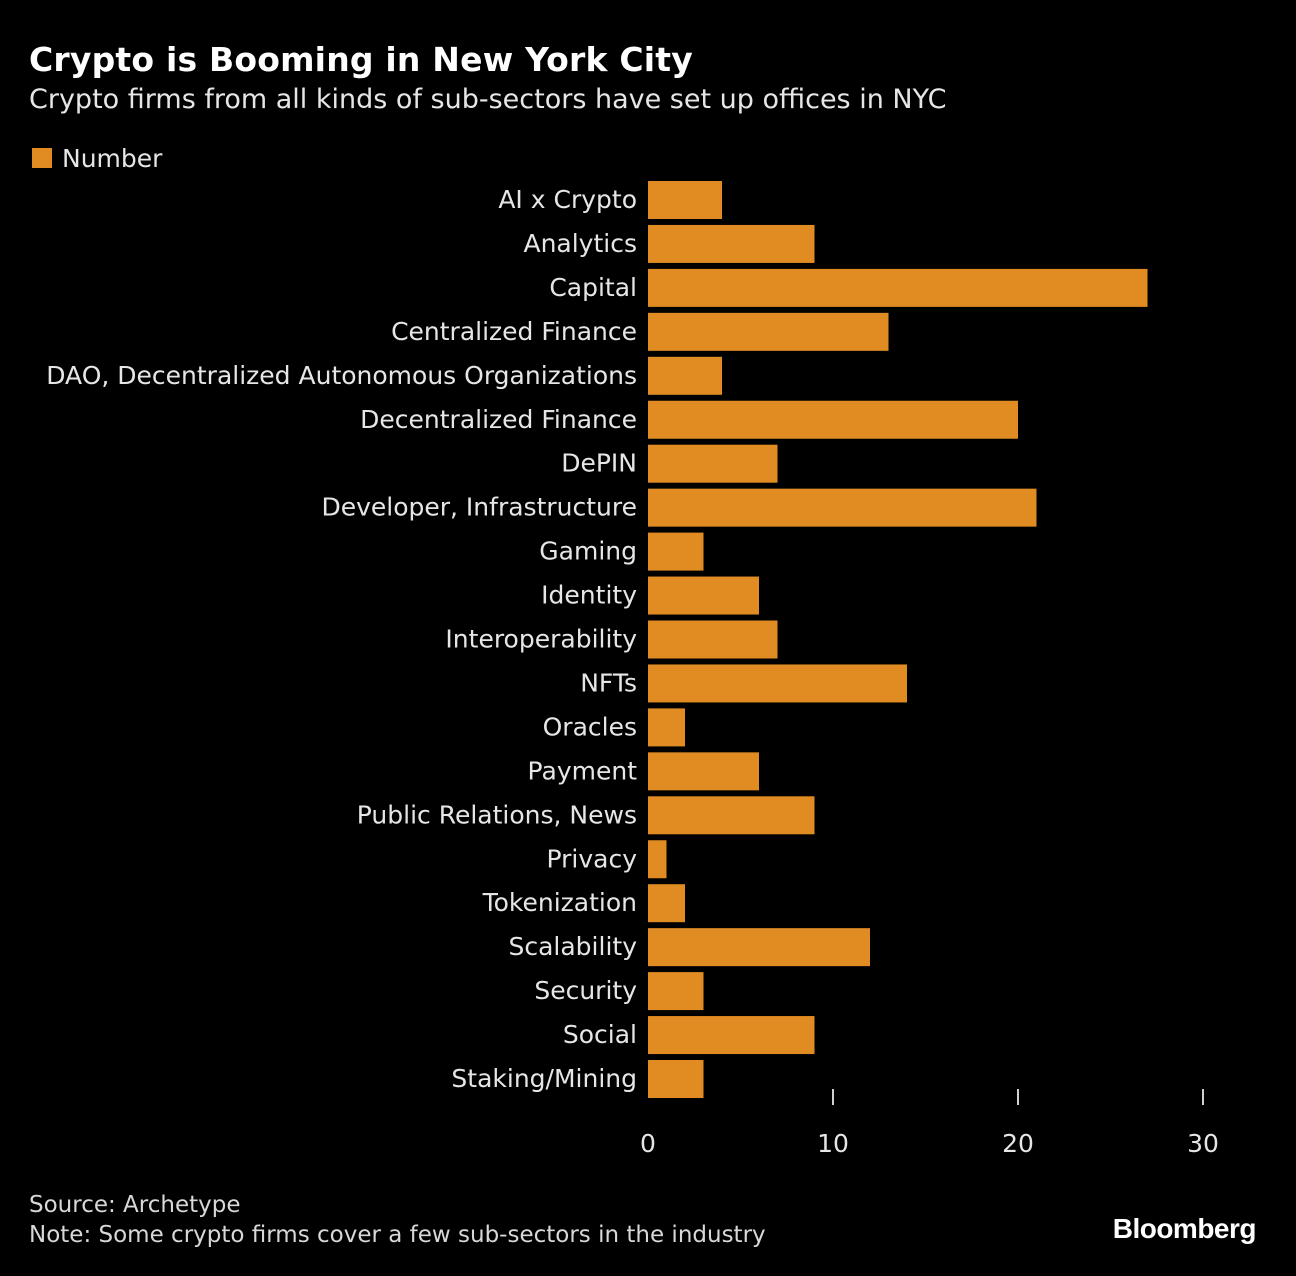 This screenshot has width=1296, height=1276. I want to click on legend-label: Number, so click(112, 158).